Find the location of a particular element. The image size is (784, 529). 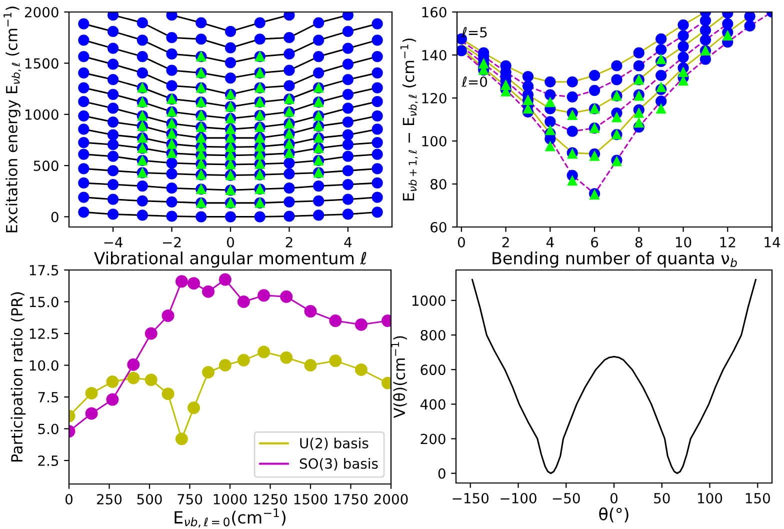

x-axis-title: Vibrational angular momentum ℓ is located at coordinates (230, 260).